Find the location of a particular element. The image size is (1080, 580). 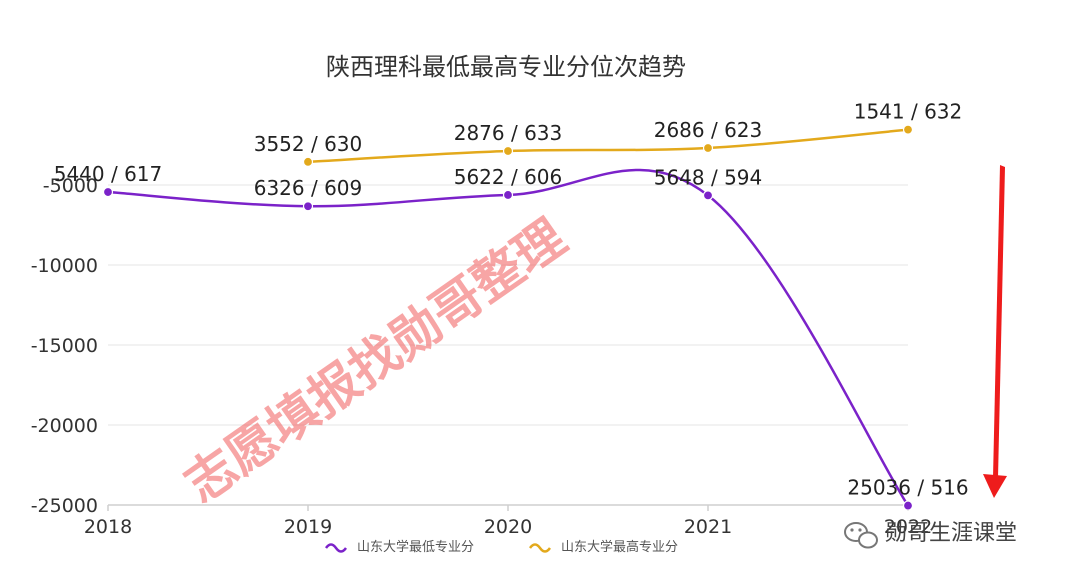

data-label: 25036 / 516 is located at coordinates (907, 488).